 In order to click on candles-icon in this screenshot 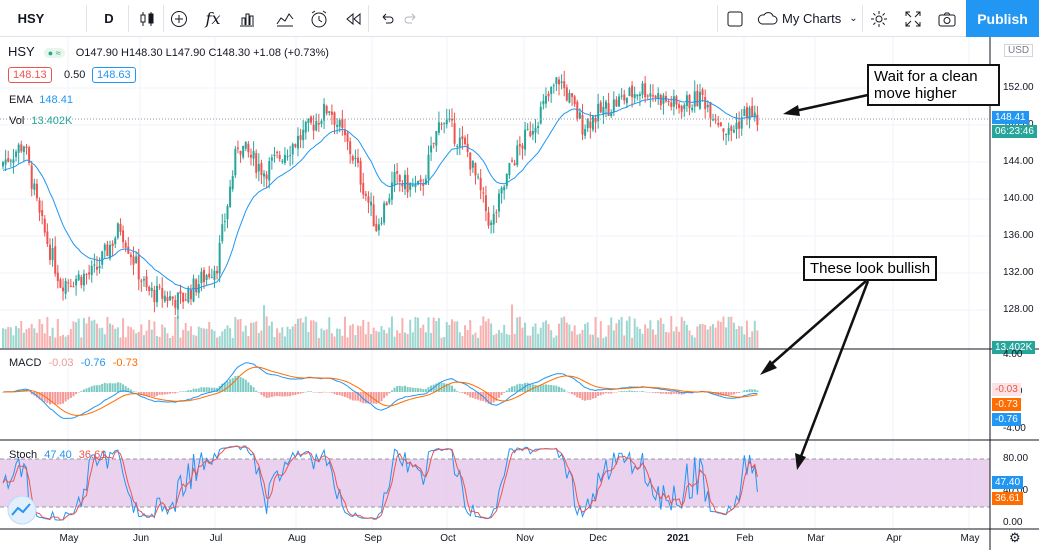, I will do `click(147, 18)`.